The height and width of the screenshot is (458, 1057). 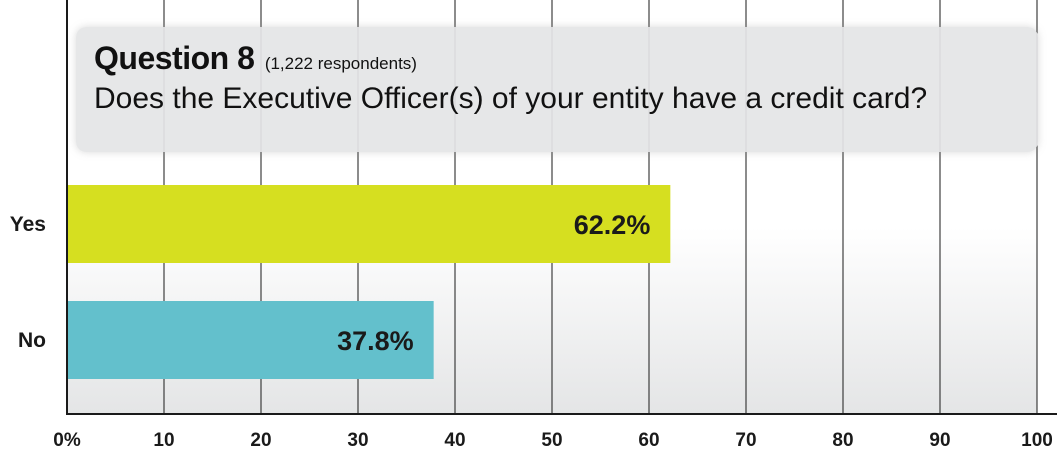 What do you see at coordinates (939, 440) in the screenshot?
I see `x-tick-label: 90` at bounding box center [939, 440].